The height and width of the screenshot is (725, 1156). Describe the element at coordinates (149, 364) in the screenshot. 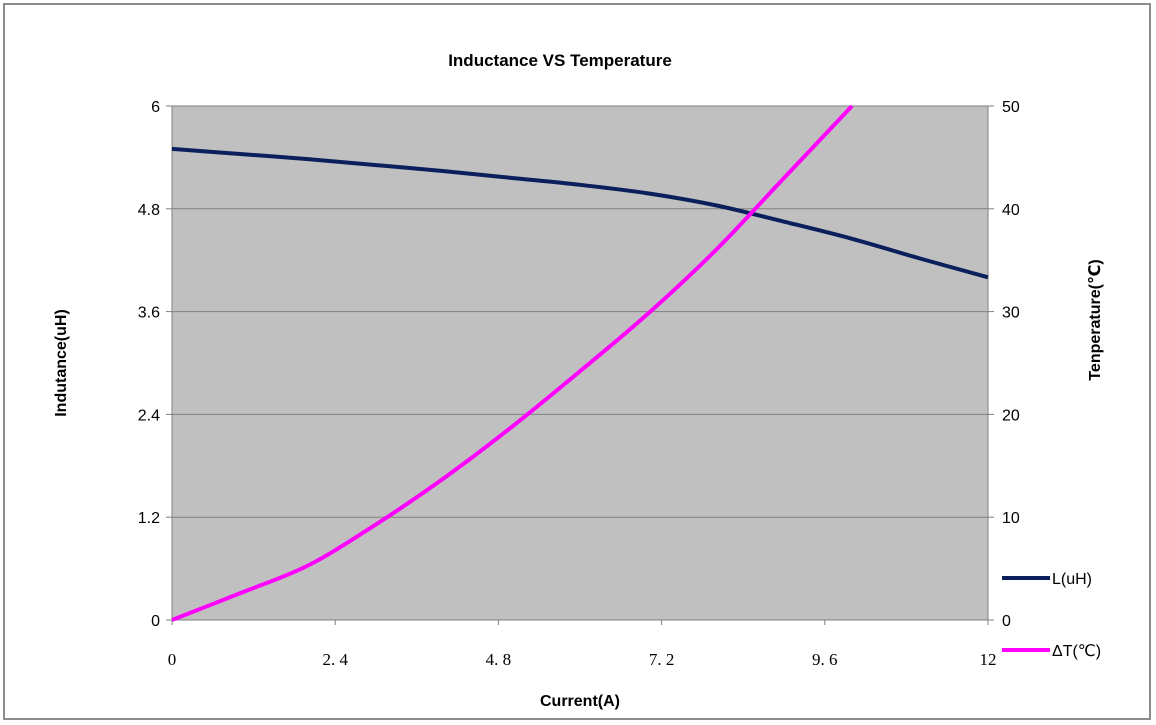

I see `y-left-tick-labels: 0 1.2 2.4 3.6 4.8 6` at that location.